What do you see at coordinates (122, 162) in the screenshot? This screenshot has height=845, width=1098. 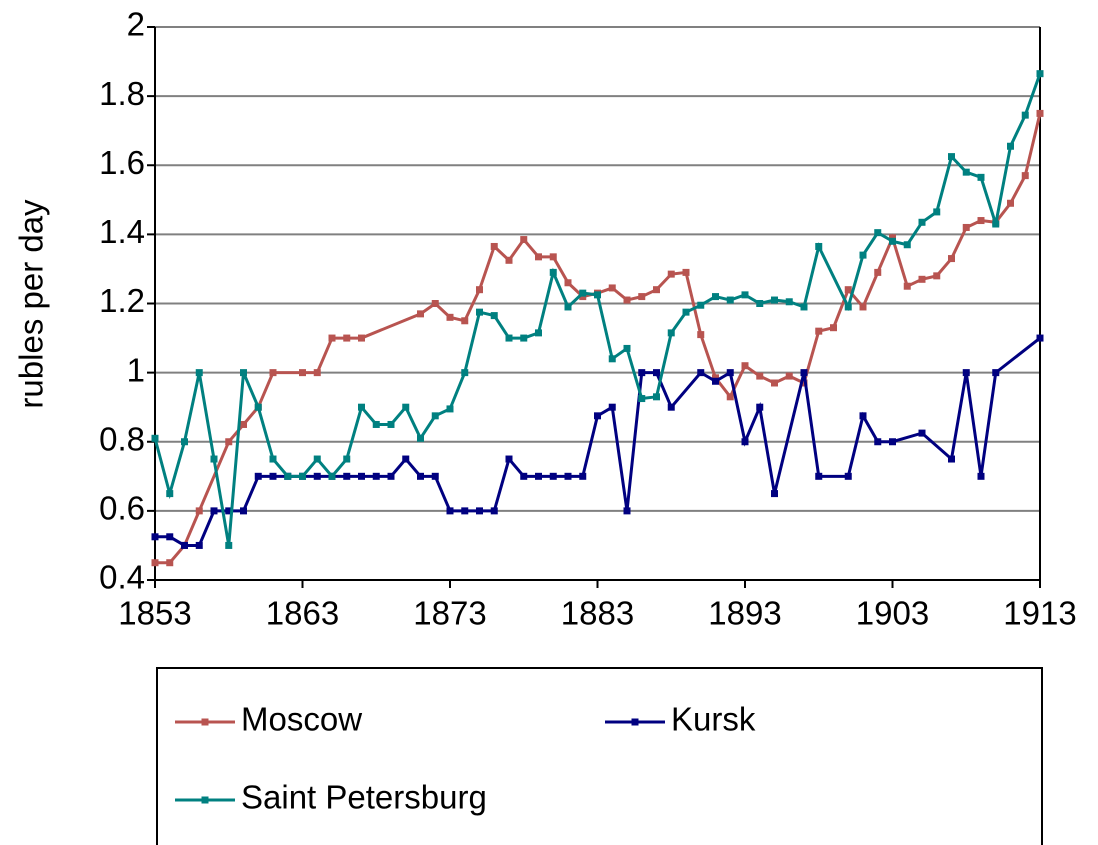 I see `y-tick-label: 1.6` at bounding box center [122, 162].